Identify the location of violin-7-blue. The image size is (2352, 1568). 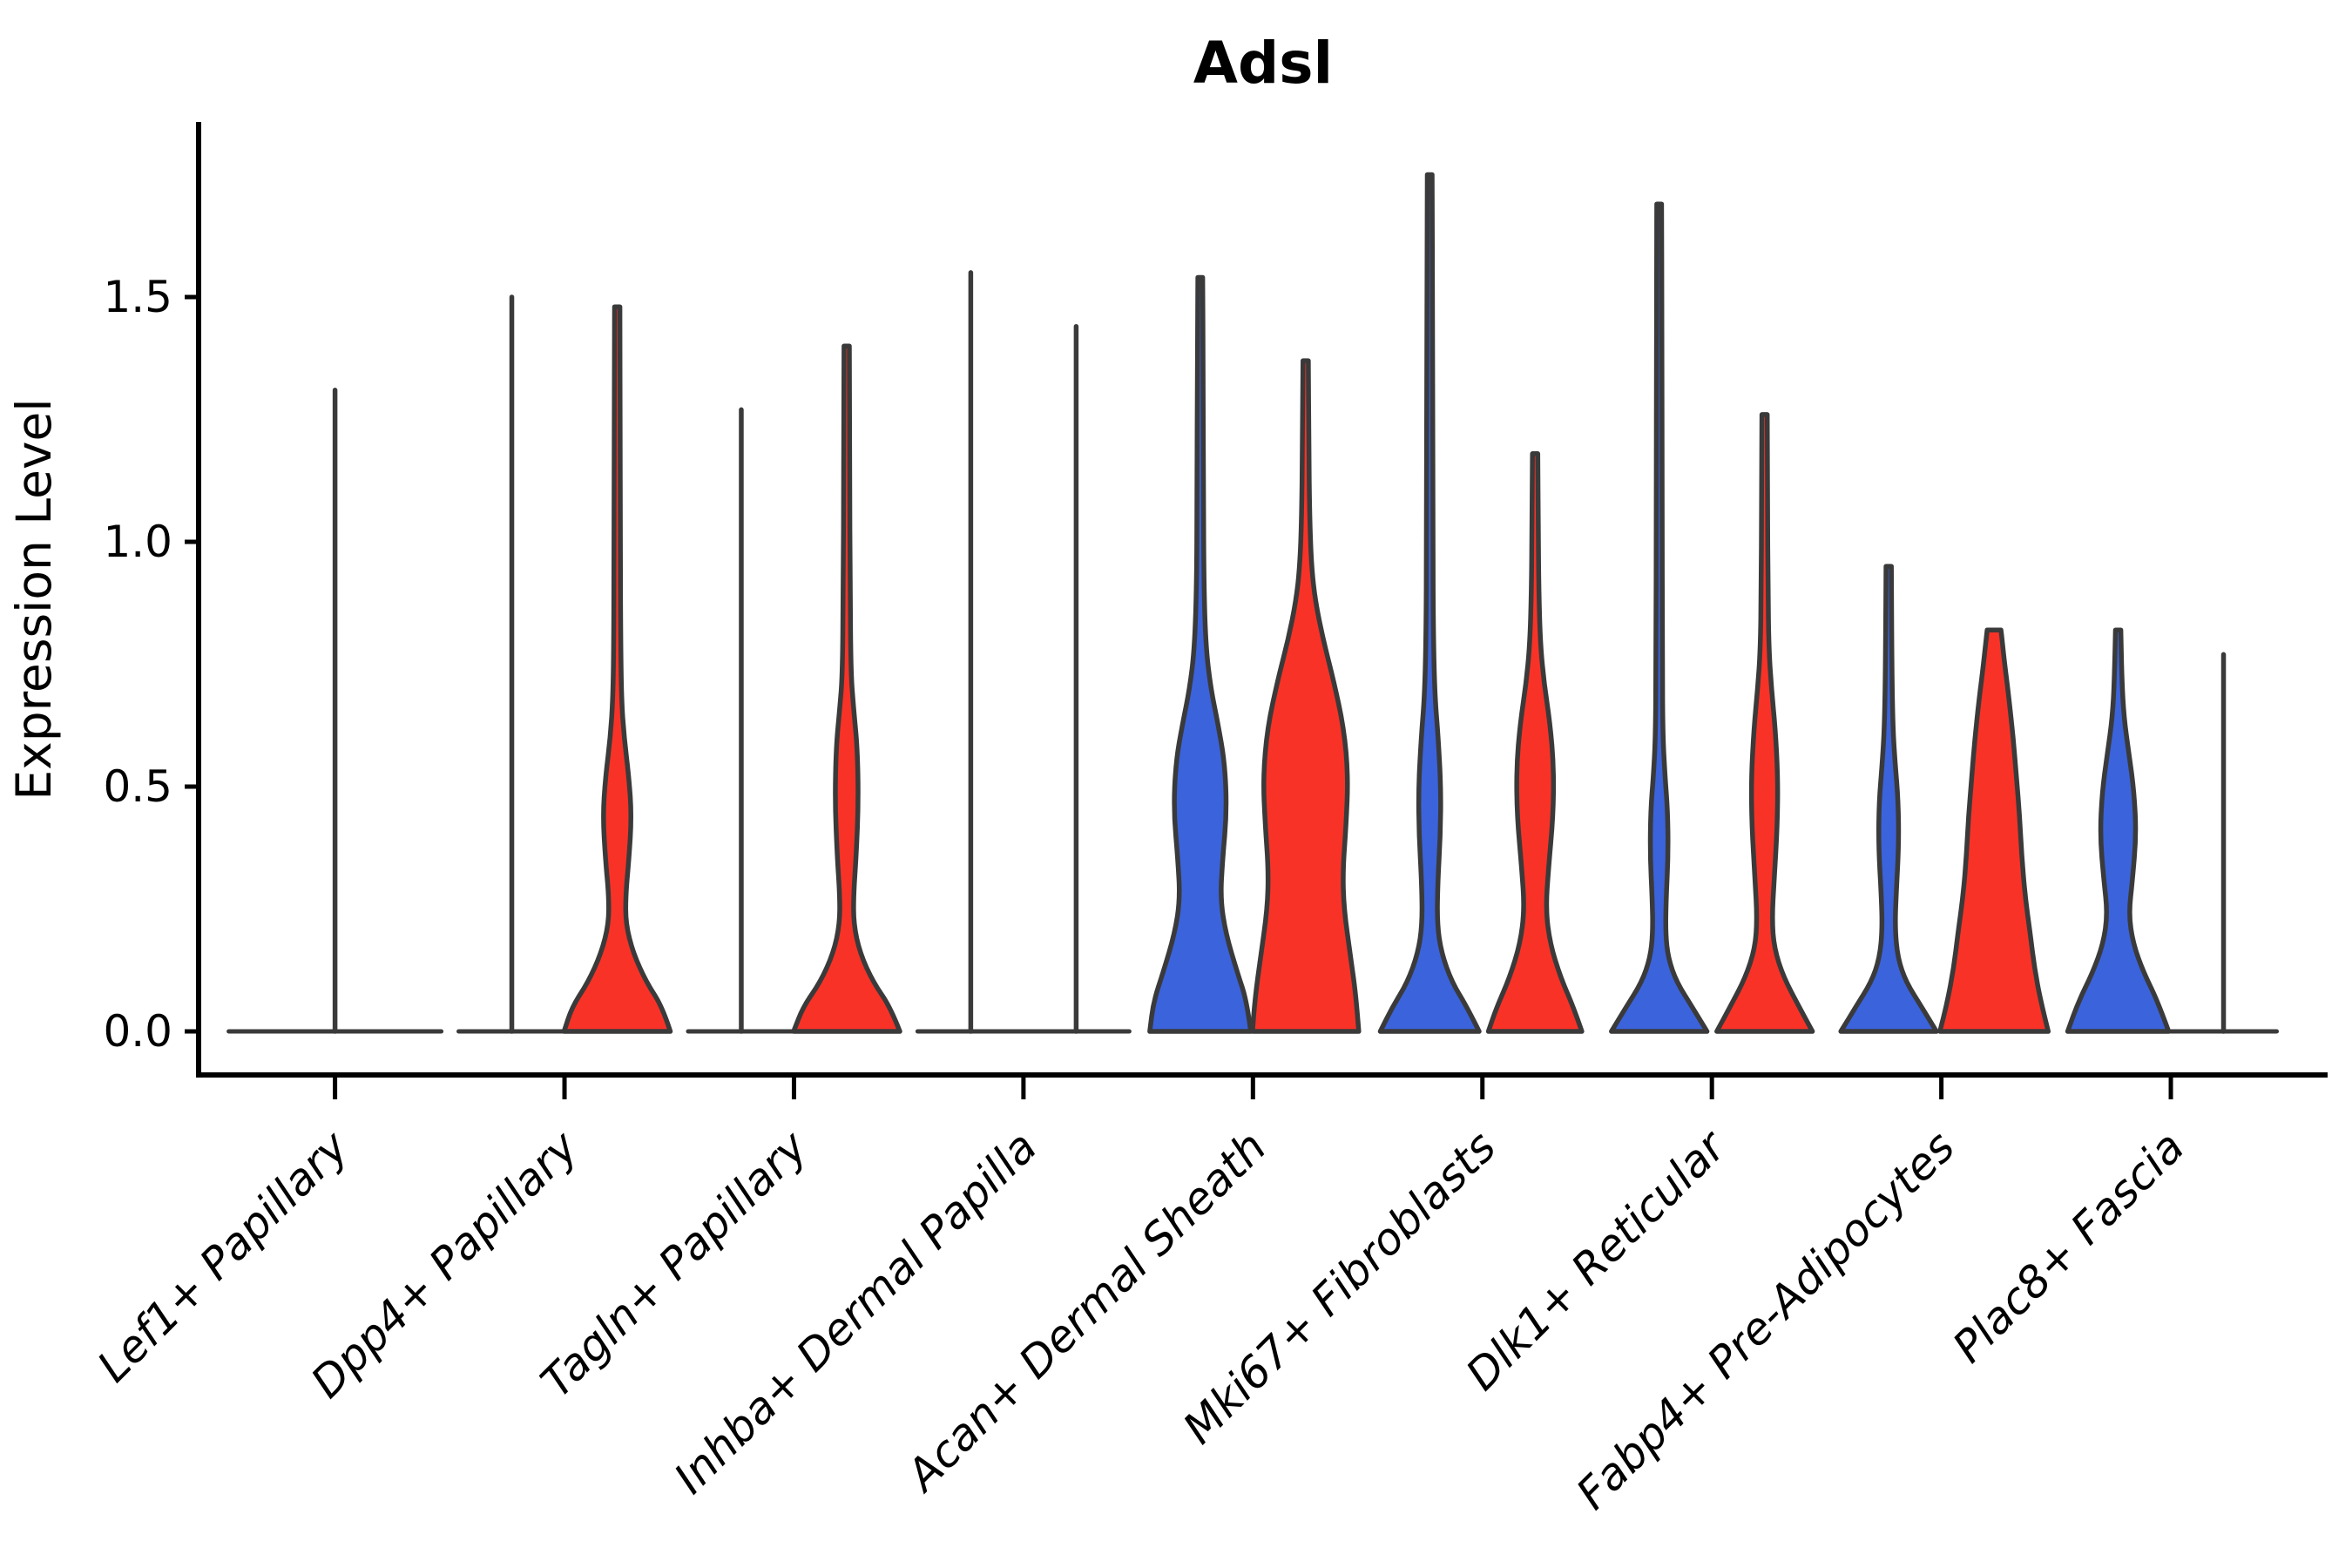
(1659, 618).